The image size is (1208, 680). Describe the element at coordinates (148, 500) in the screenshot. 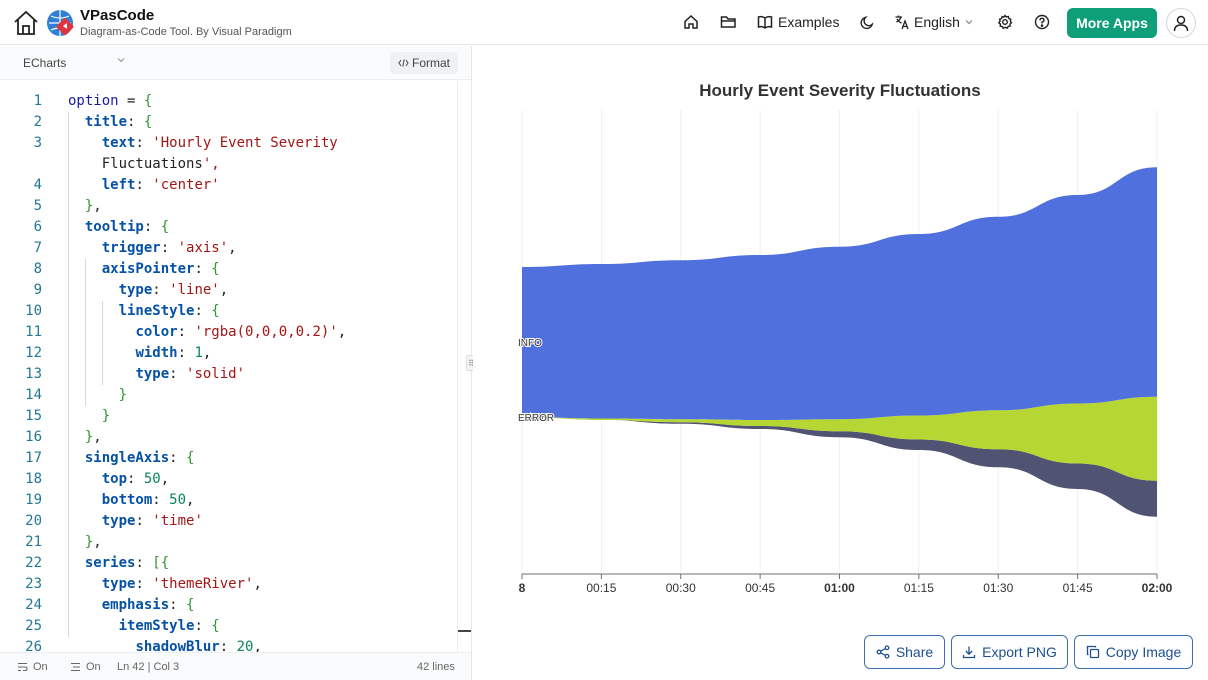

I see `code-text: bottom: 50,` at that location.